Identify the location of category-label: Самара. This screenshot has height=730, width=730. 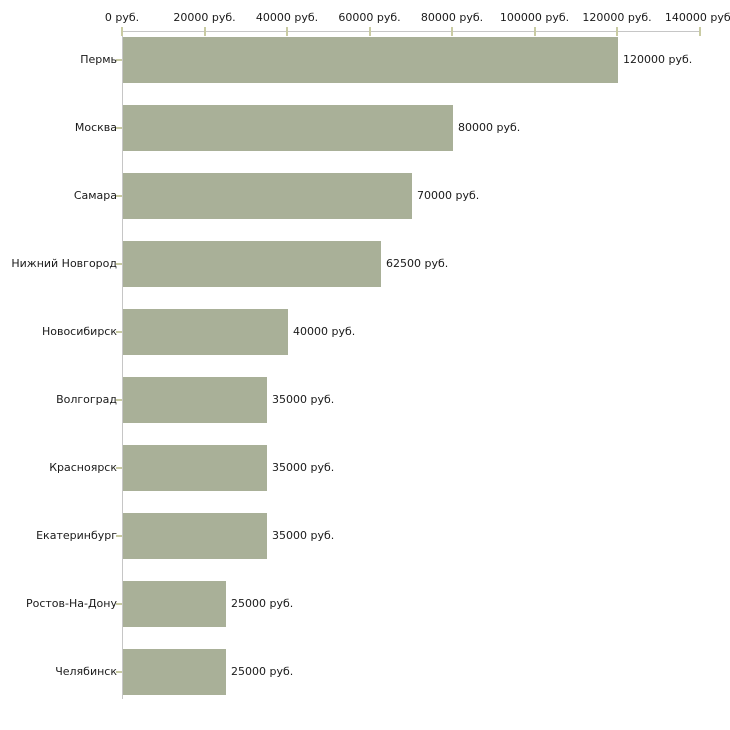
(95, 195).